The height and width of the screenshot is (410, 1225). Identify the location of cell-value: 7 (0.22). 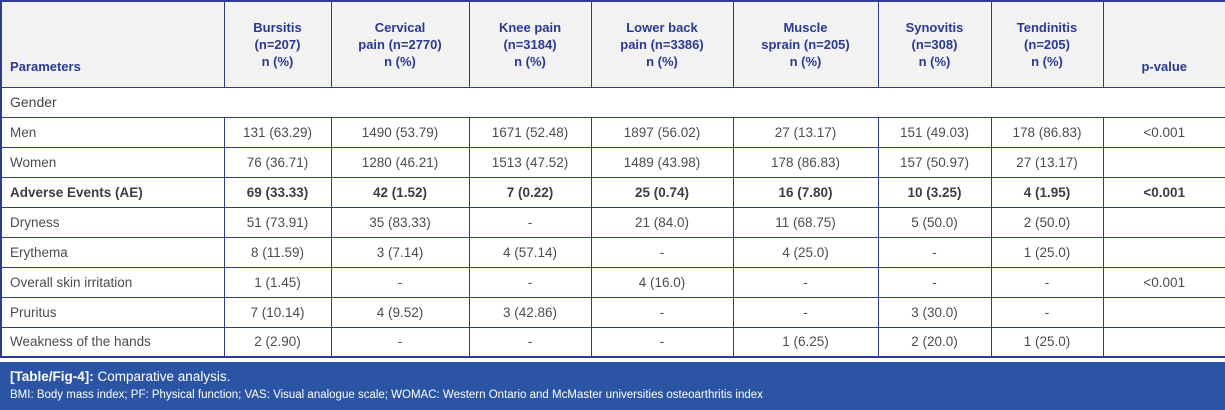
(530, 192).